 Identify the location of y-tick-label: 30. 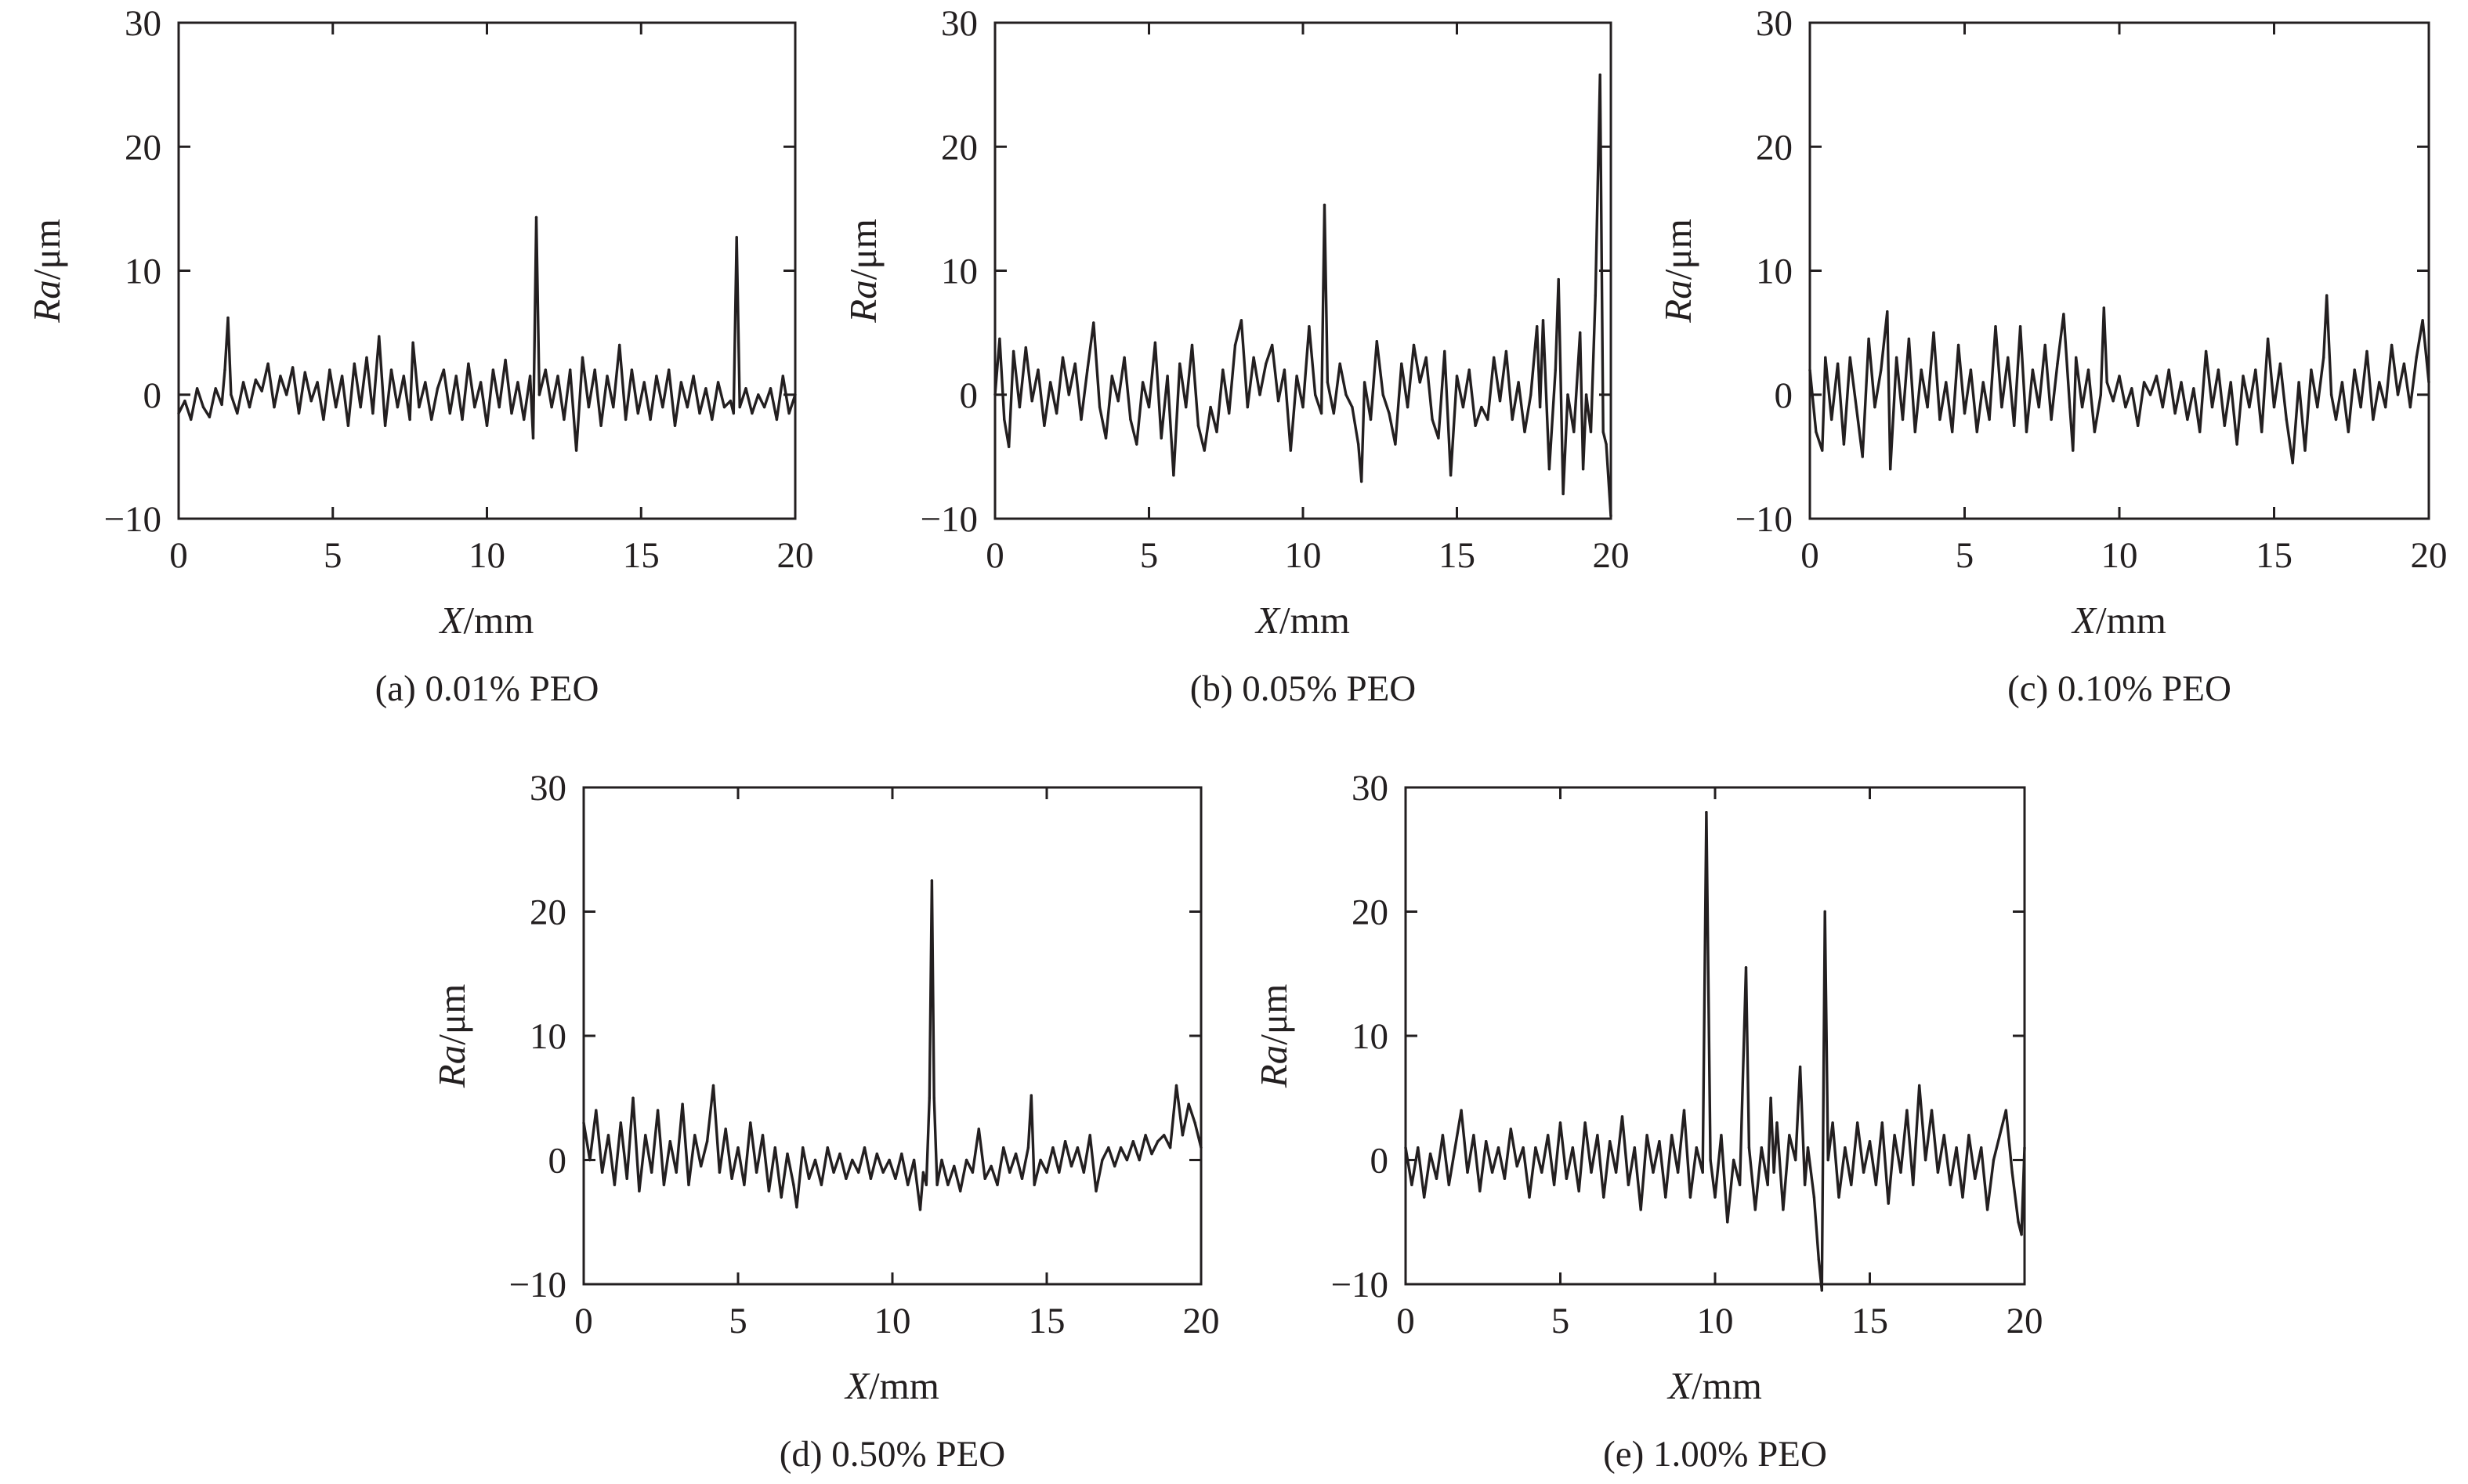
(143, 23).